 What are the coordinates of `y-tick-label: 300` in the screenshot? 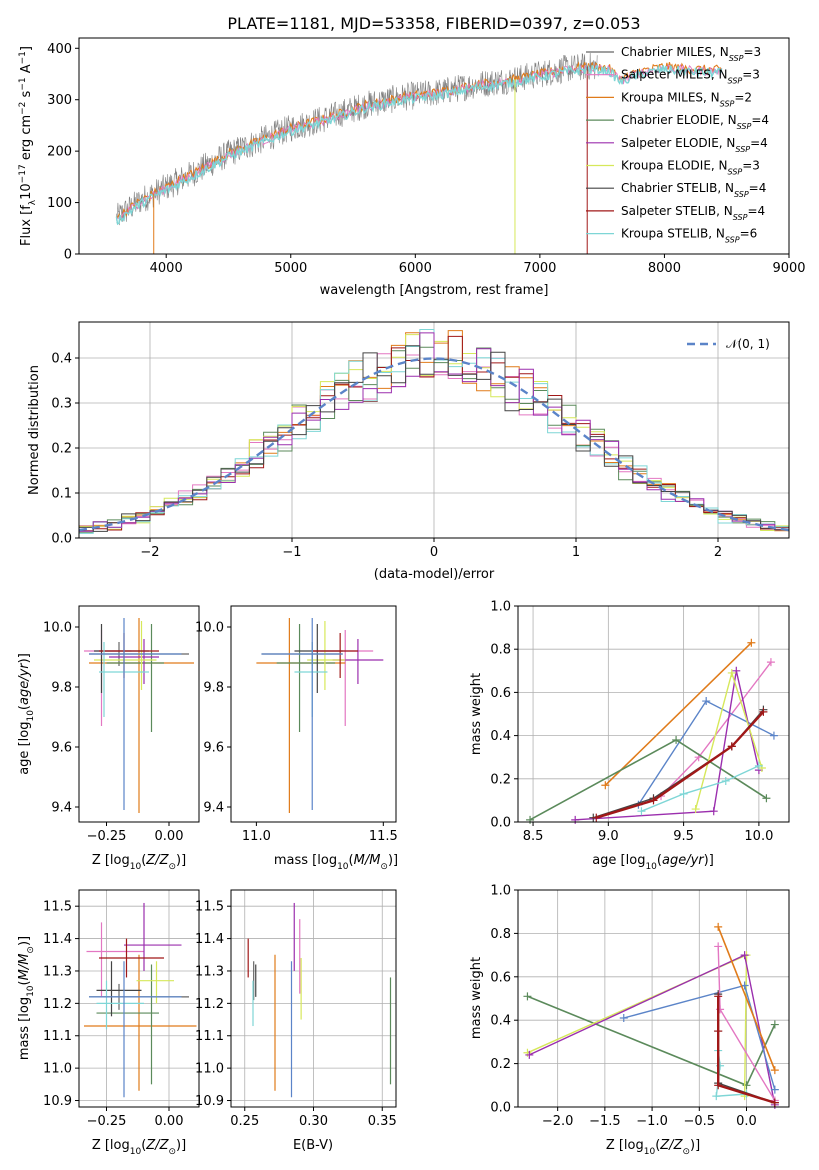 It's located at (59, 100).